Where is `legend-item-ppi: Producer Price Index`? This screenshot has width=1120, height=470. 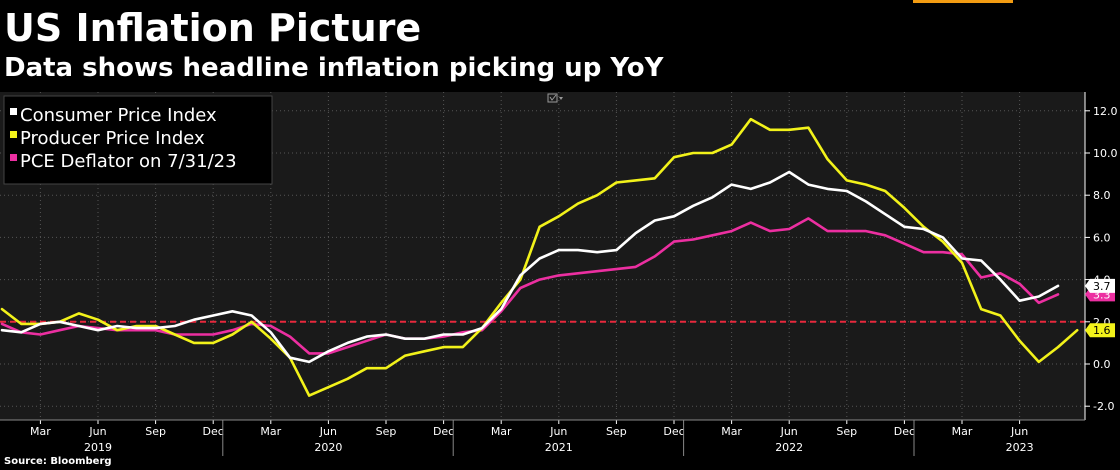
legend-item-ppi: Producer Price Index is located at coordinates (107, 138).